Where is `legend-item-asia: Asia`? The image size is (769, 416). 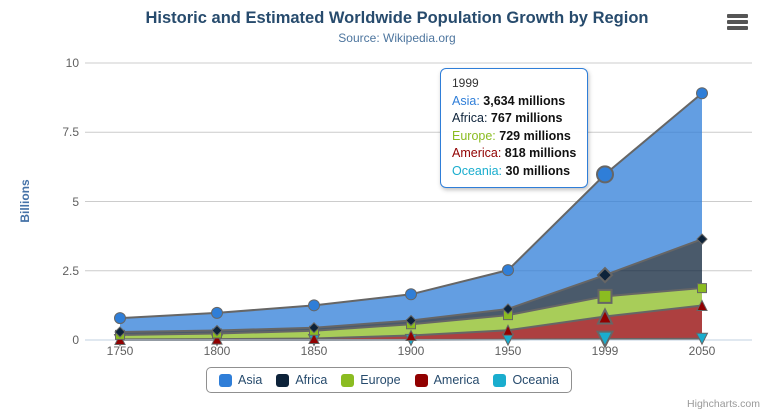 legend-item-asia: Asia is located at coordinates (240, 380).